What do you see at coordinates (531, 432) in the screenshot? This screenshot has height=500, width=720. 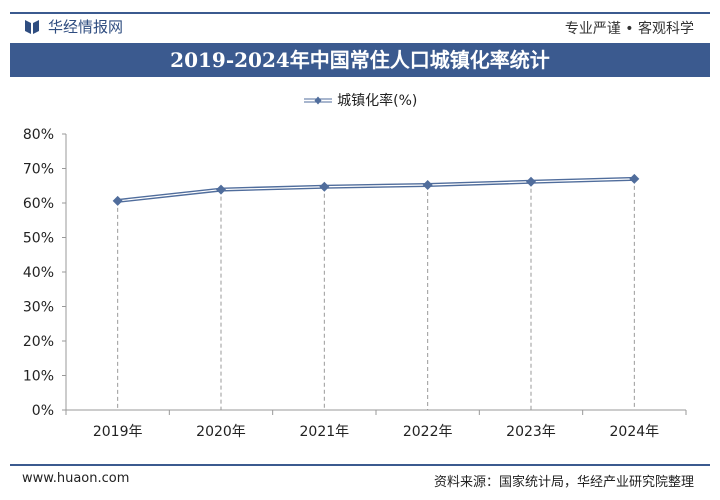 I see `x-tick-label: 2023年` at bounding box center [531, 432].